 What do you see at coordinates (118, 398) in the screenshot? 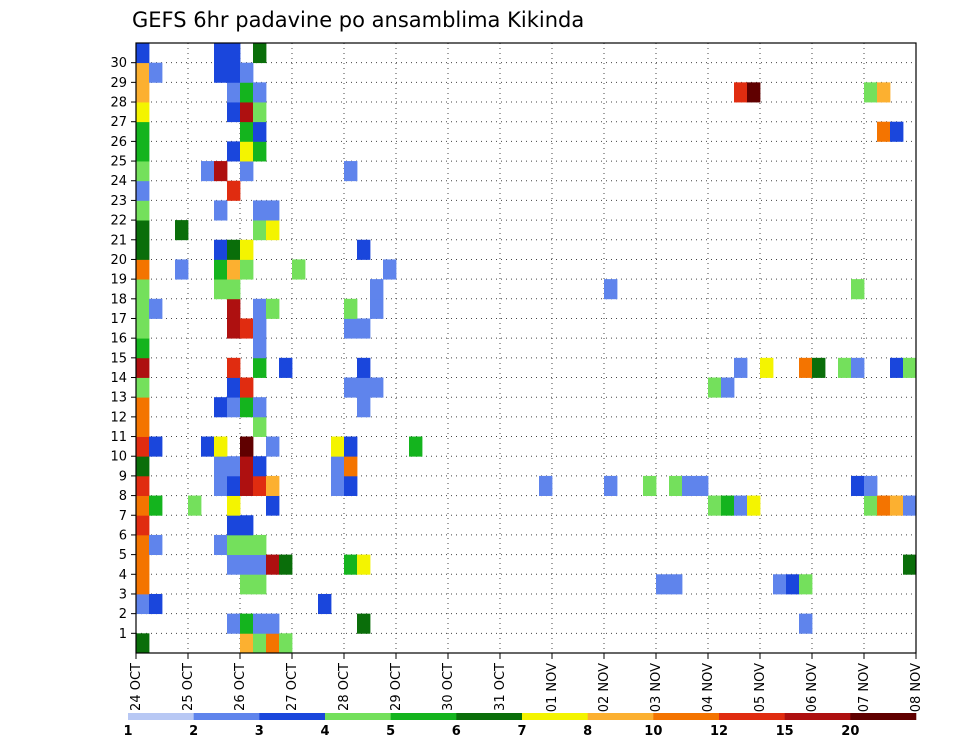
I see `y-tick-label: 13` at bounding box center [118, 398].